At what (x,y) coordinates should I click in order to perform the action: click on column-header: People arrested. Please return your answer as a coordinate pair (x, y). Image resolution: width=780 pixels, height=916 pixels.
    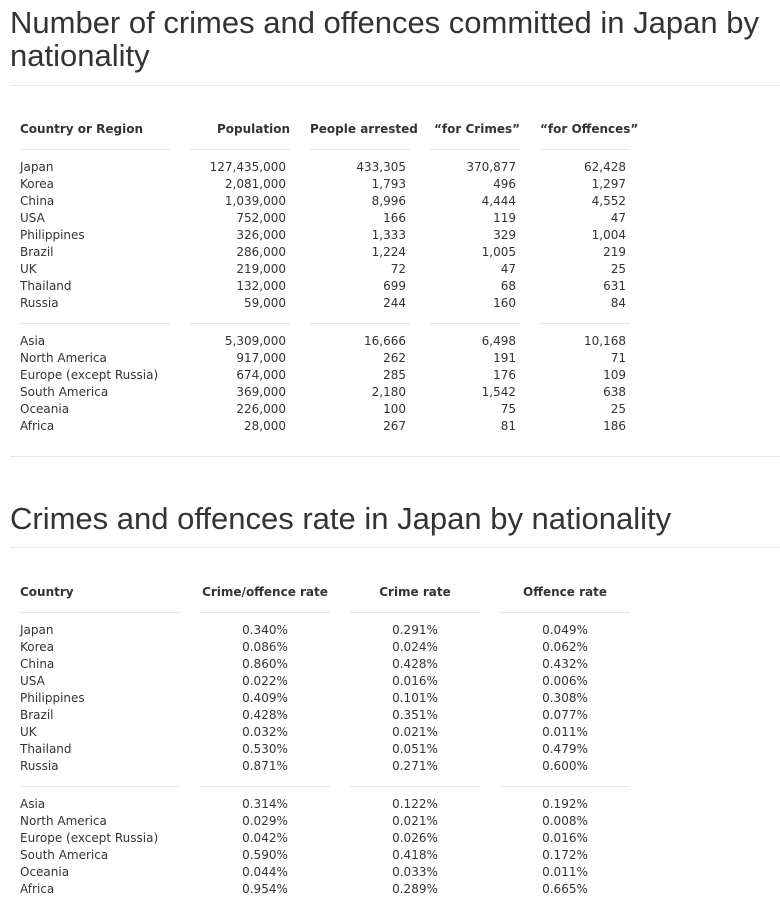
    Looking at the image, I should click on (364, 129).